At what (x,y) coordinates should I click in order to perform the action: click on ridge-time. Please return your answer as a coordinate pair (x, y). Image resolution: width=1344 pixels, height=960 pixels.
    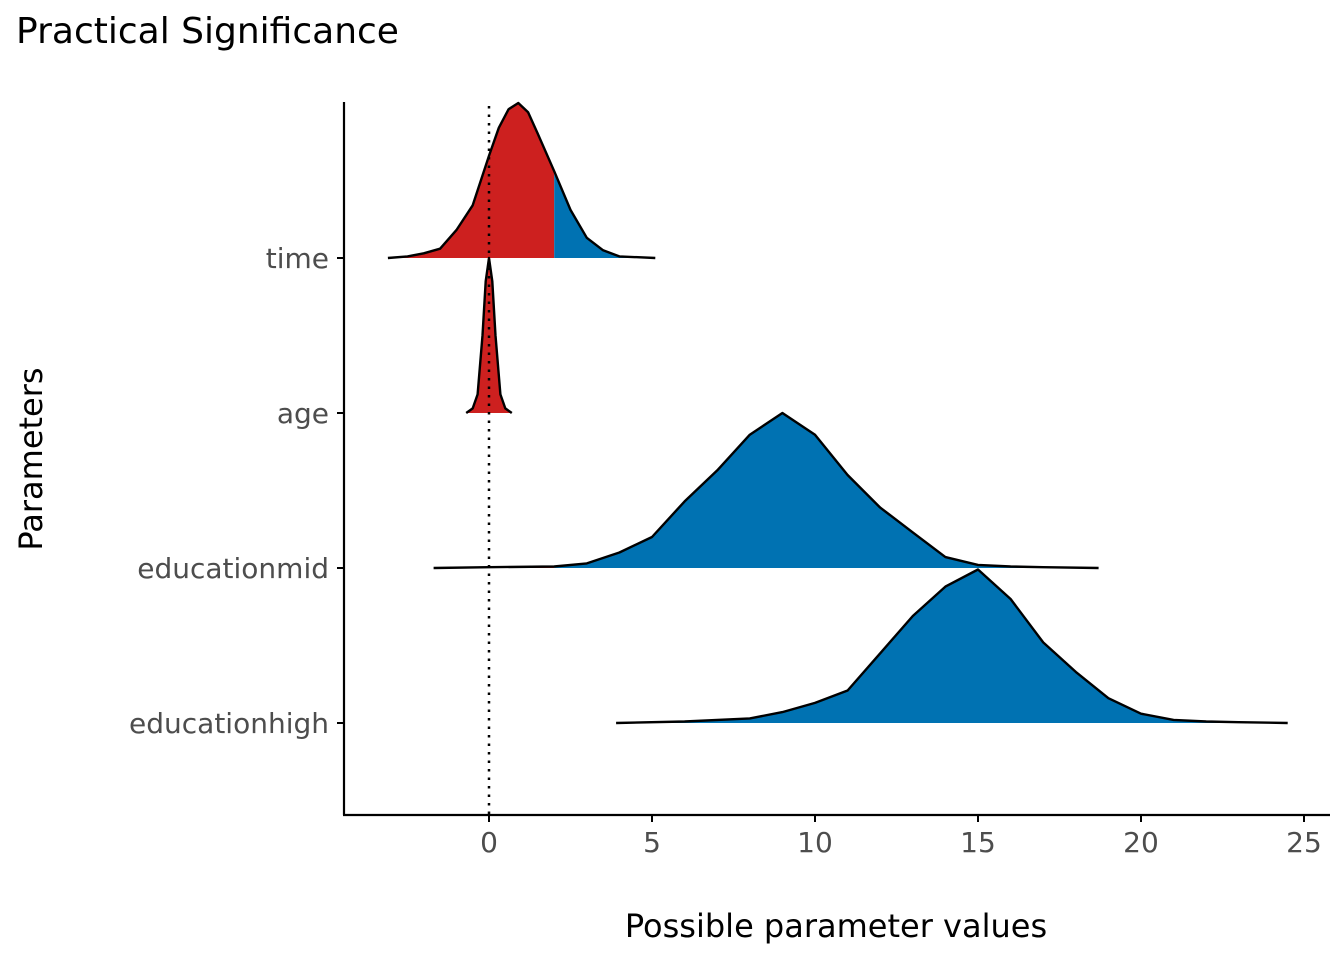
    Looking at the image, I should click on (521, 180).